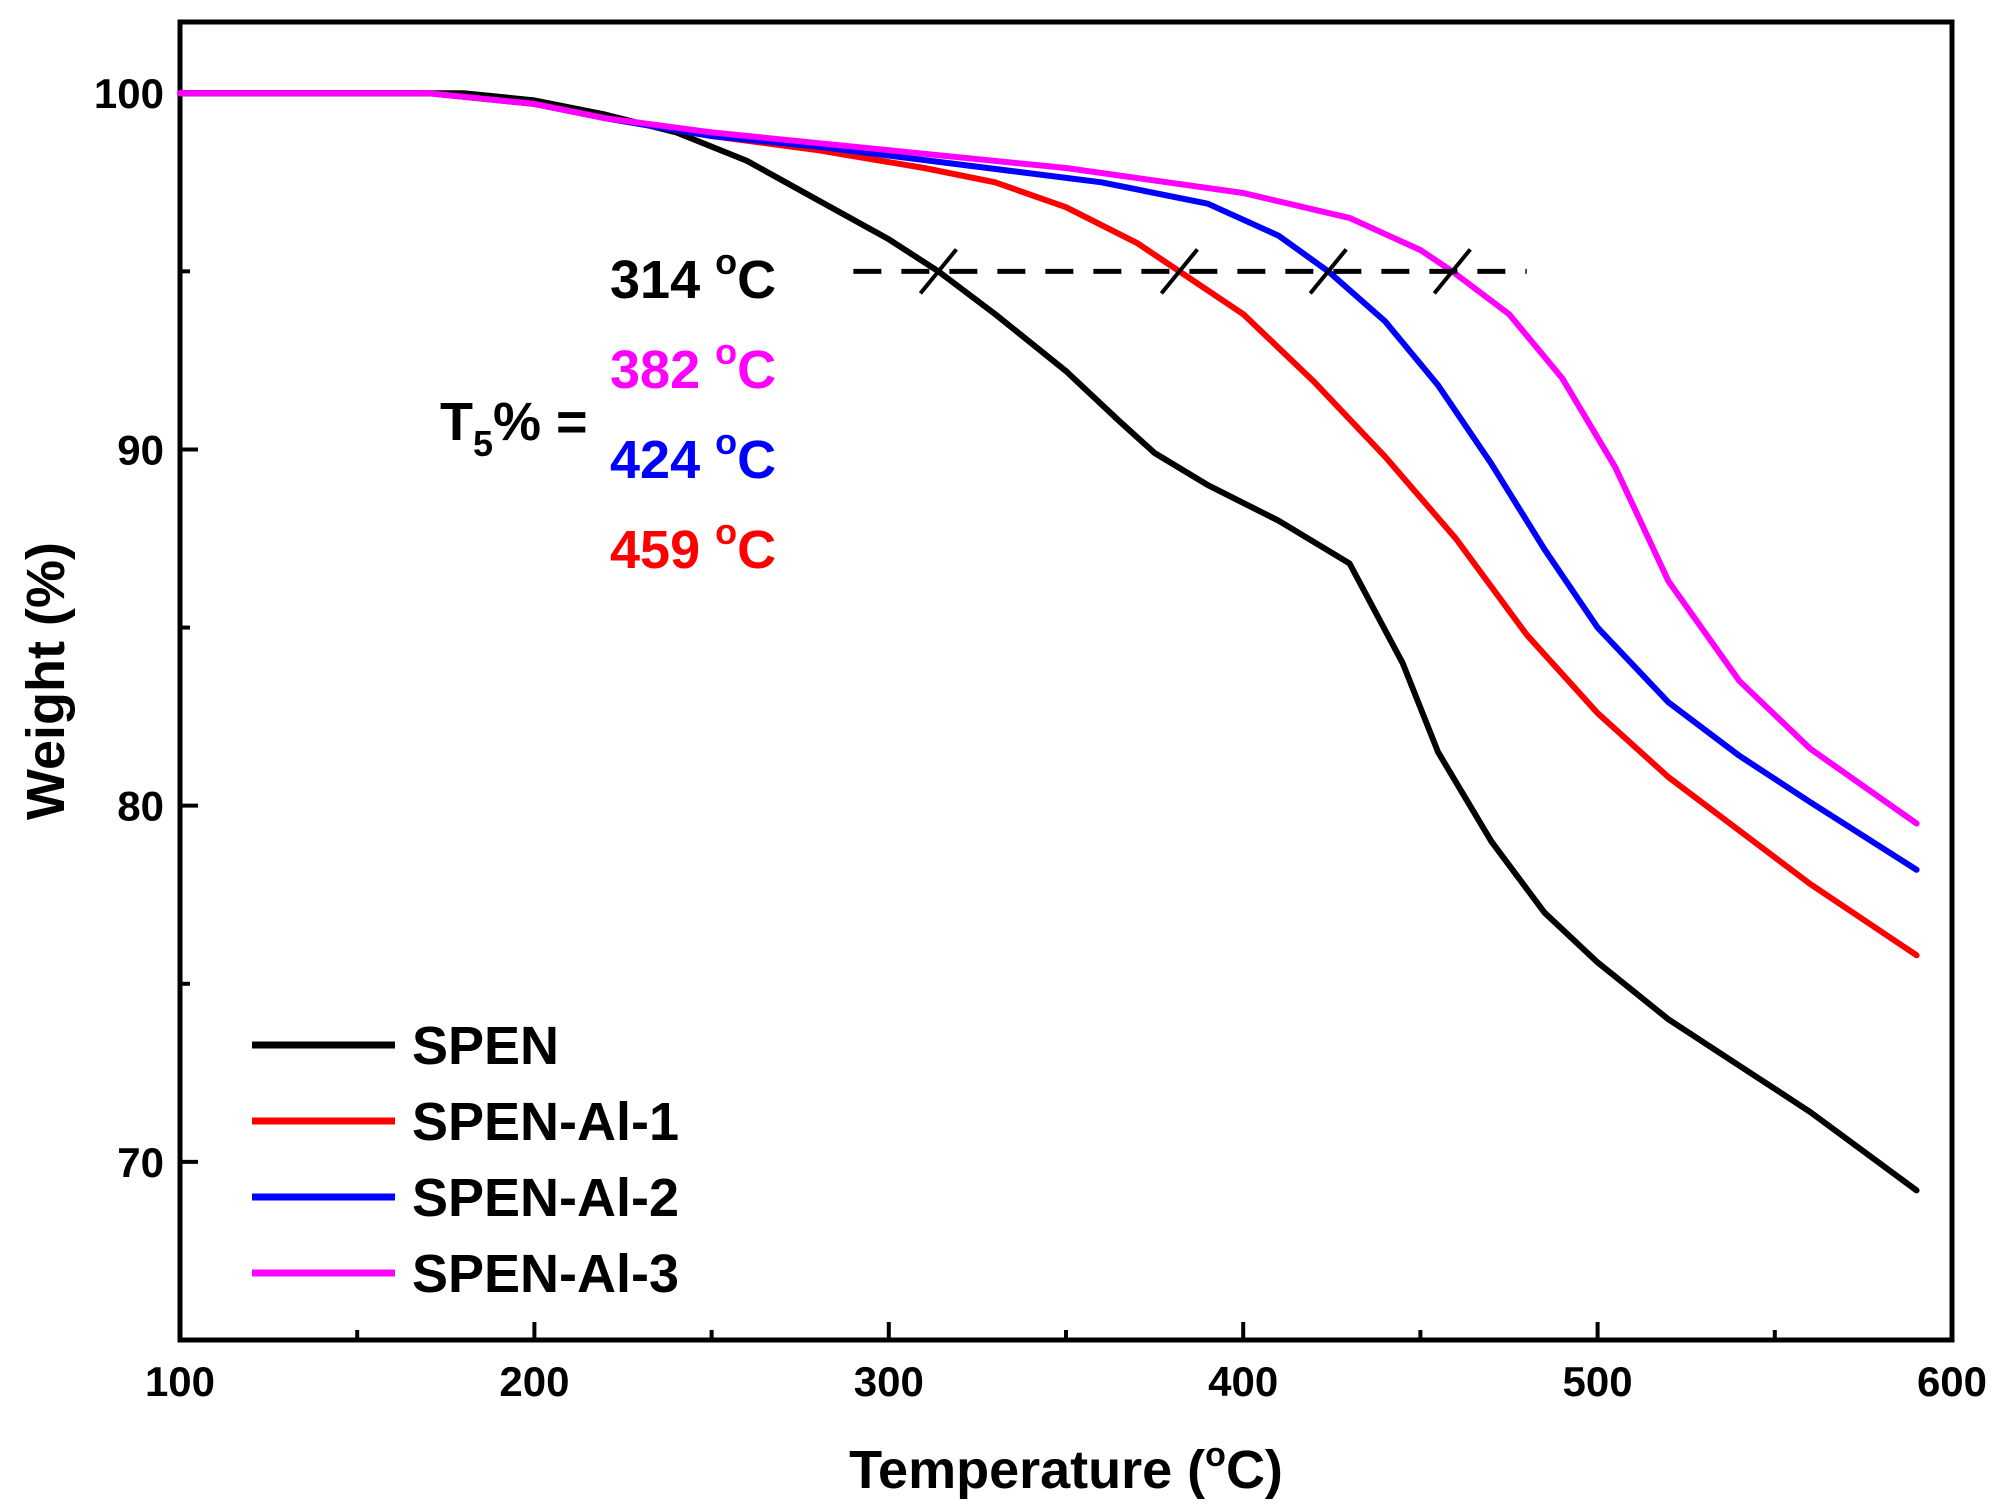 The width and height of the screenshot is (1999, 1508). What do you see at coordinates (180, 1381) in the screenshot?
I see `x-tick-label: 100` at bounding box center [180, 1381].